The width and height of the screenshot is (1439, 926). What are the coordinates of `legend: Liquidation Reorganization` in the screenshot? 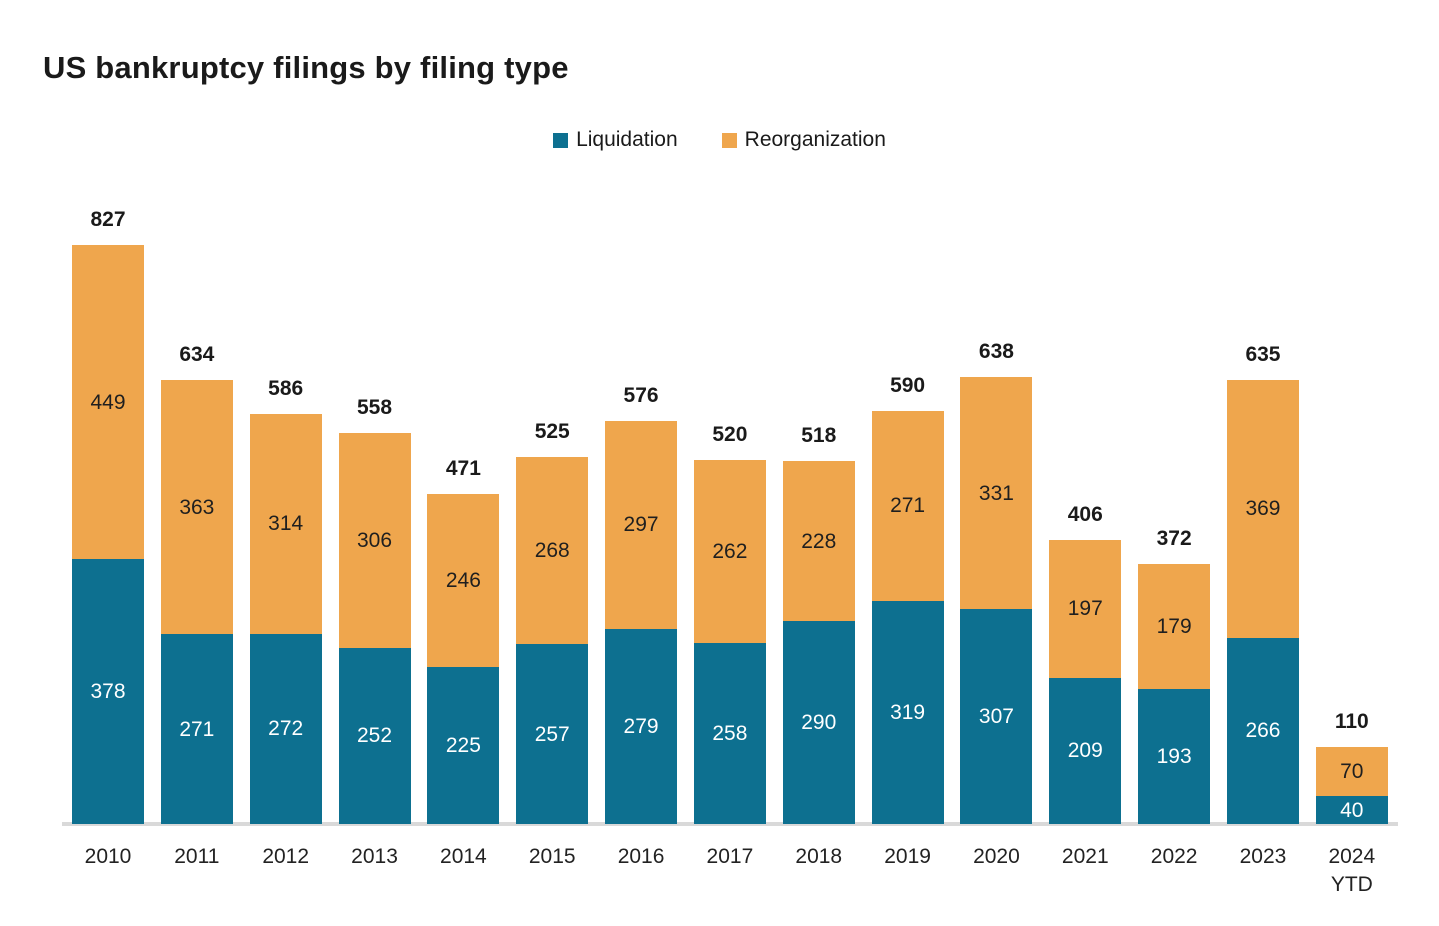 It's located at (719, 140).